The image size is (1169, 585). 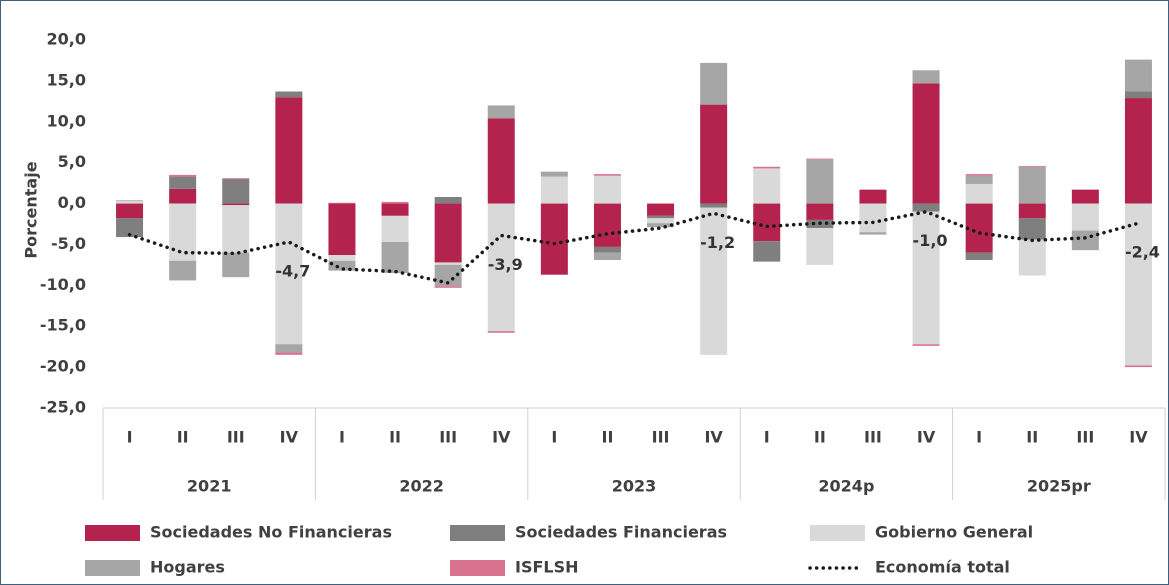 What do you see at coordinates (634, 486) in the screenshot?
I see `group-label: 2023` at bounding box center [634, 486].